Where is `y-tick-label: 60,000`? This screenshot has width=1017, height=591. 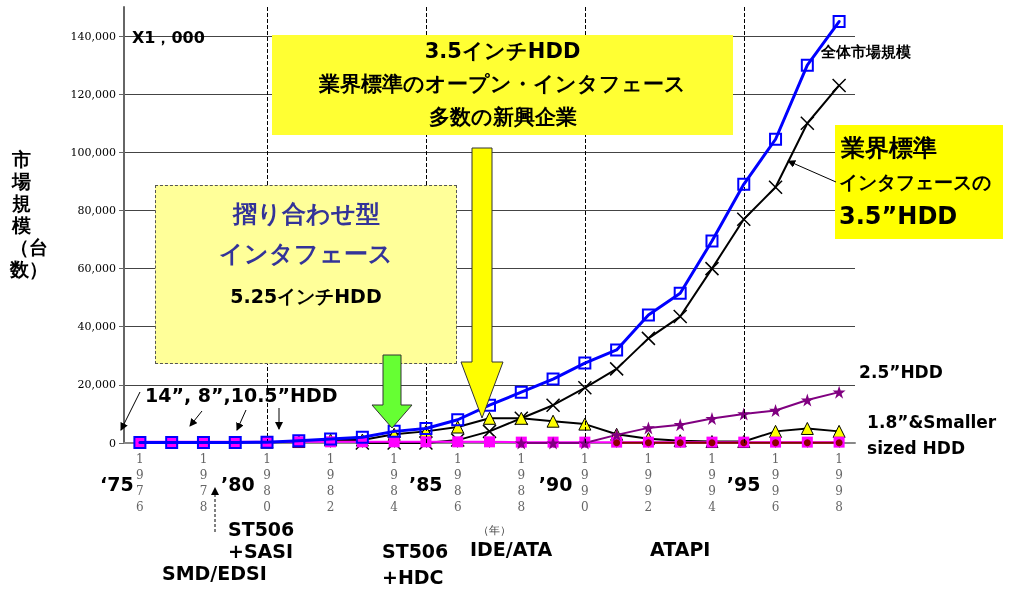
y-tick-label: 60,000 is located at coordinates (96, 269).